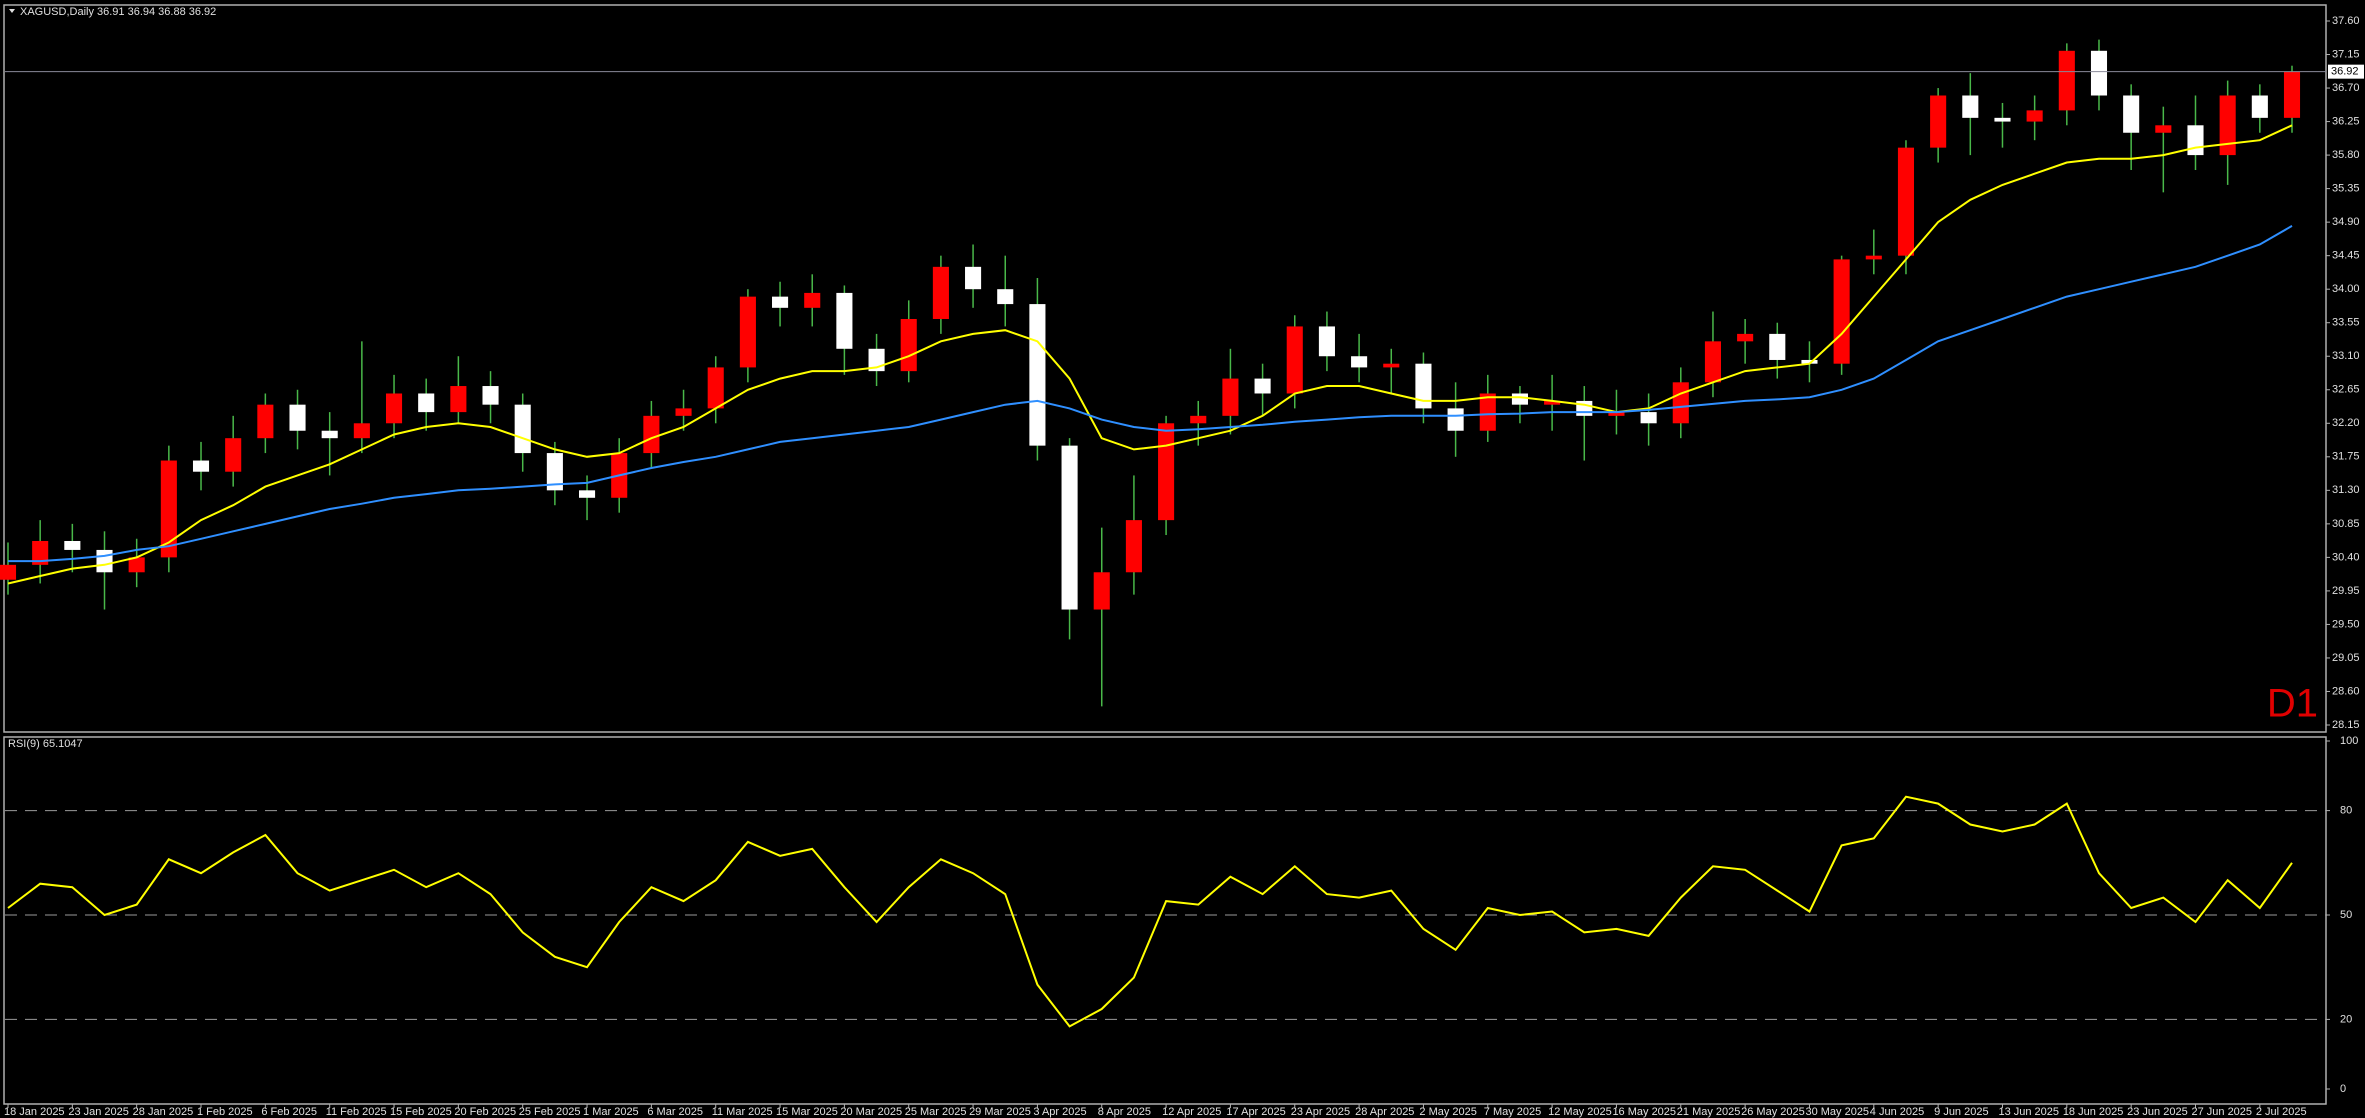 Image resolution: width=2365 pixels, height=1118 pixels. Describe the element at coordinates (1384, 1112) in the screenshot. I see `x-tick-label: 28 Apr 2025` at that location.